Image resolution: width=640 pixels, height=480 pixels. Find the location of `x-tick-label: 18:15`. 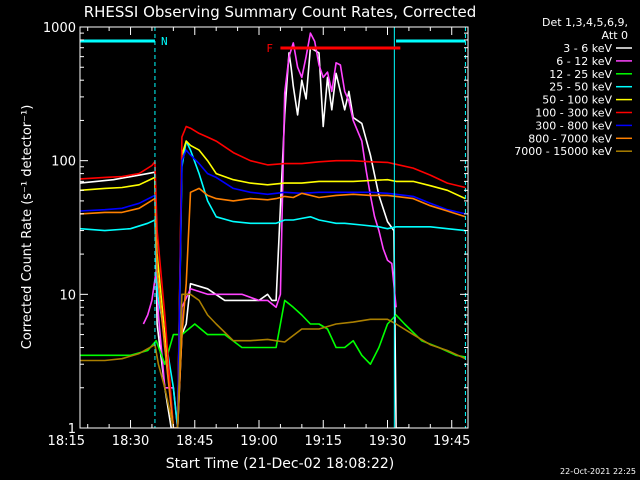

x-tick-label: 18:15 is located at coordinates (66, 441).